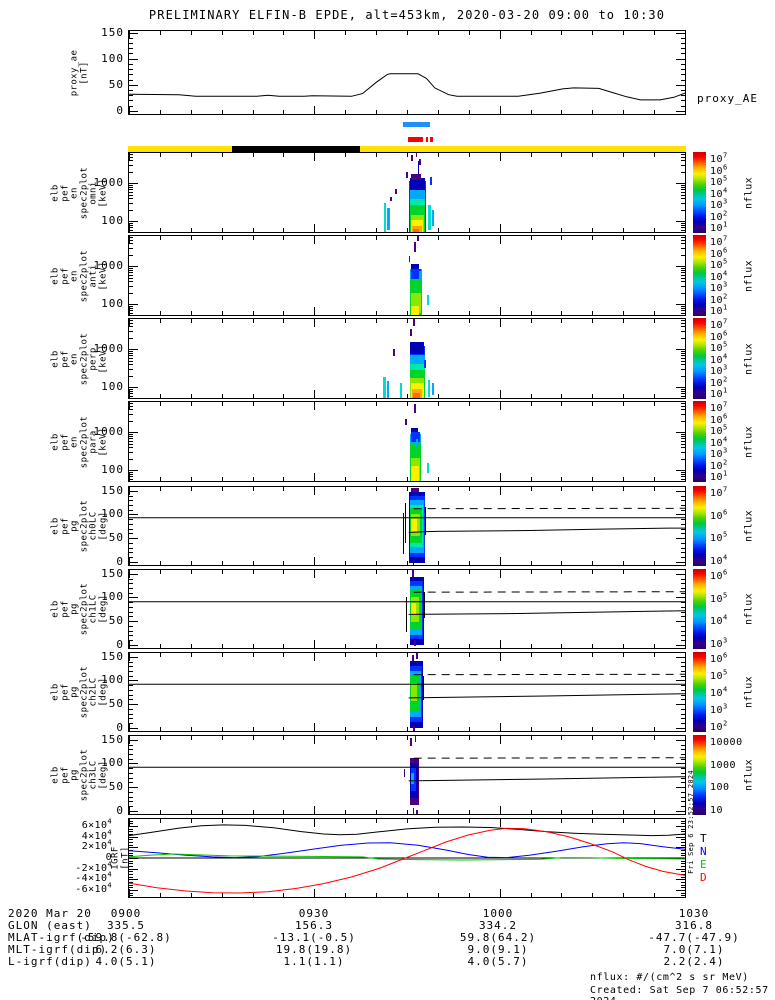  I want to click on series-T, so click(407, 830).